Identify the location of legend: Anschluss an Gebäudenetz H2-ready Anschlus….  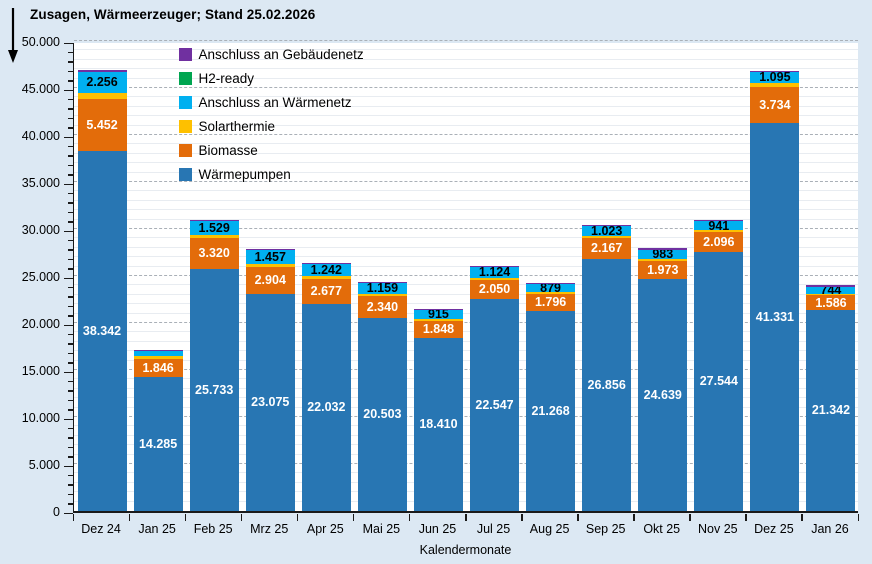
(271, 114).